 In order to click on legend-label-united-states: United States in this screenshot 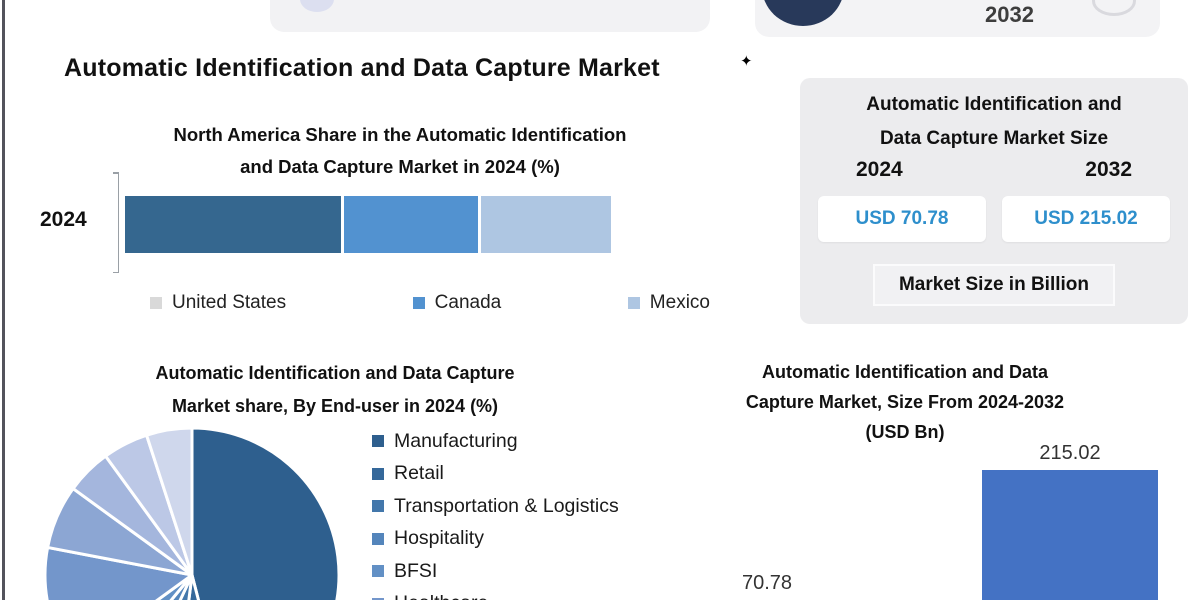, I will do `click(229, 302)`.